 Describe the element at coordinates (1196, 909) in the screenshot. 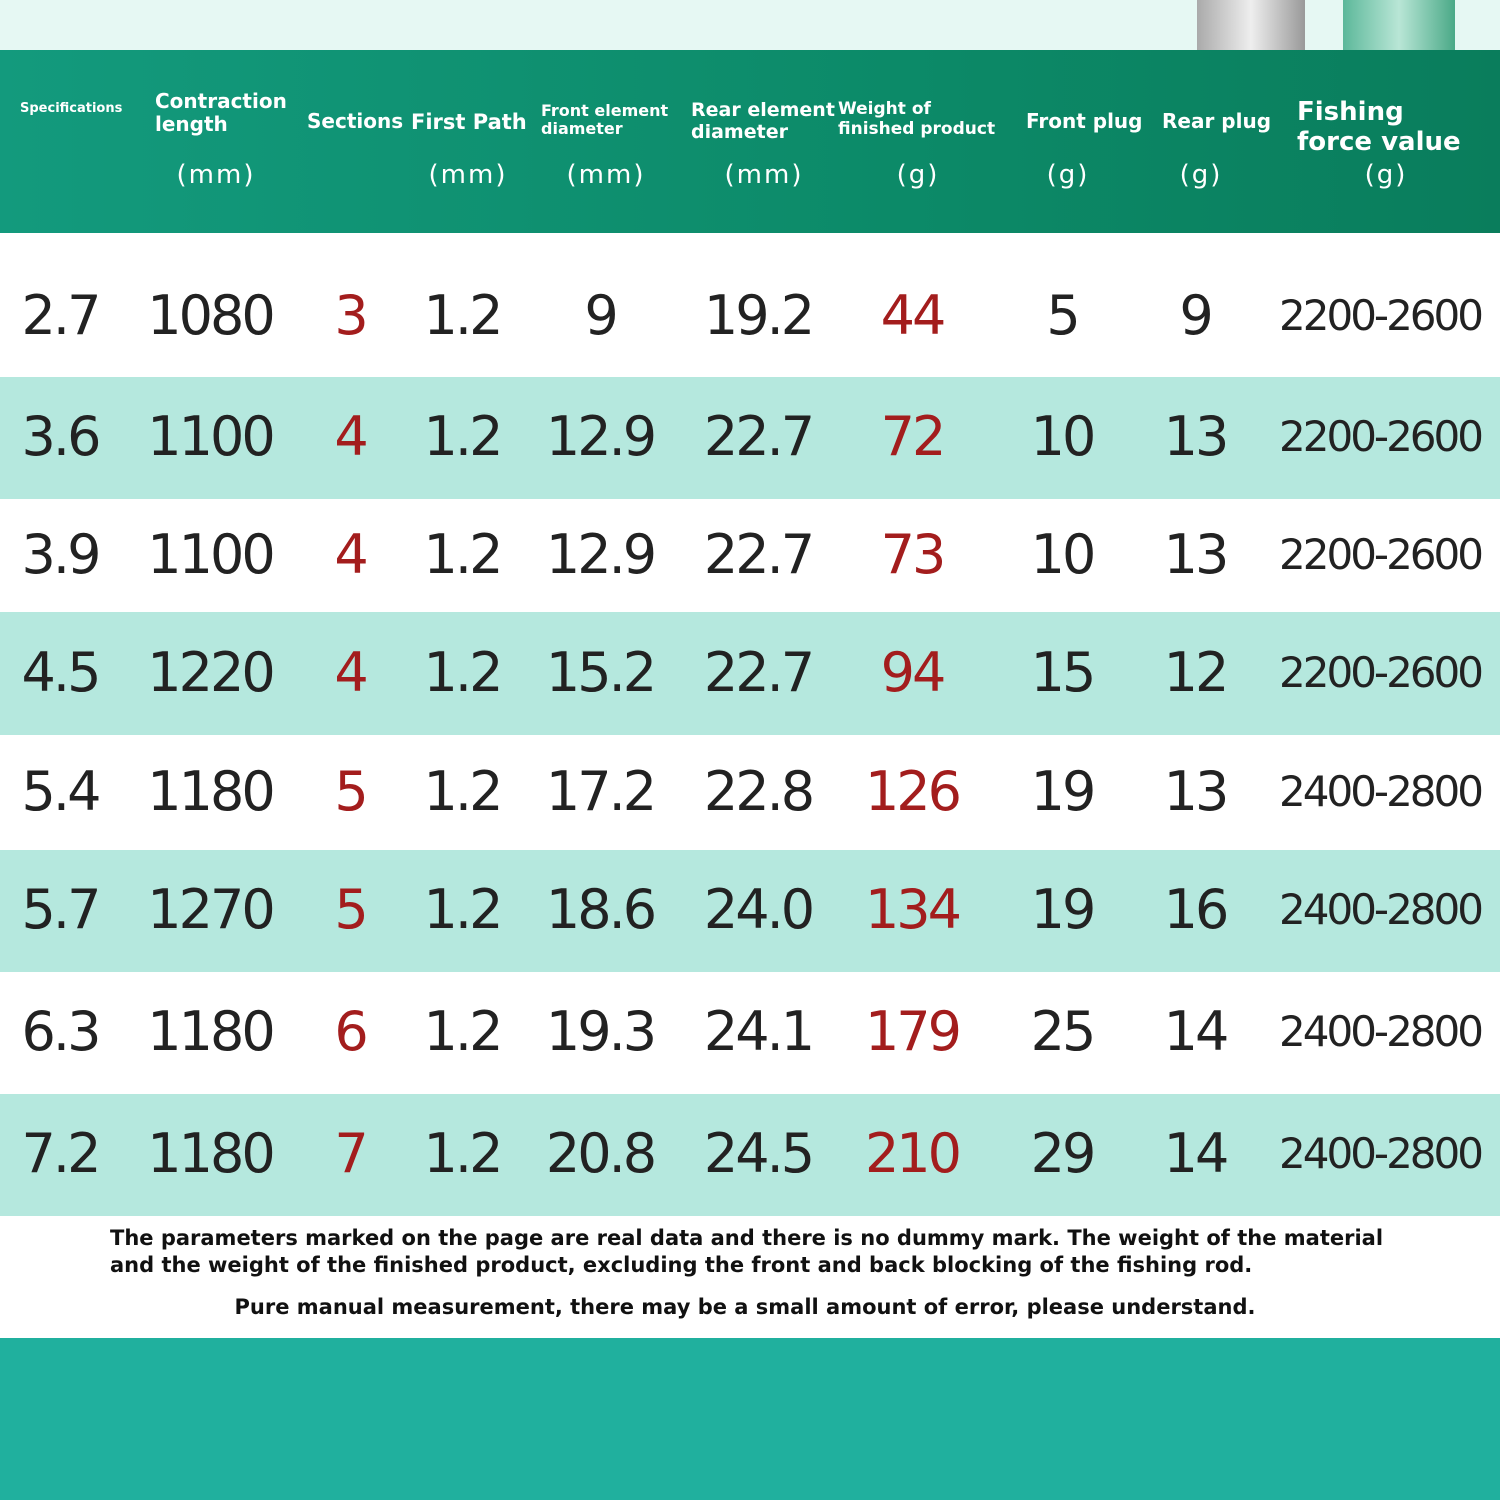

I see `table-cell: 16` at that location.